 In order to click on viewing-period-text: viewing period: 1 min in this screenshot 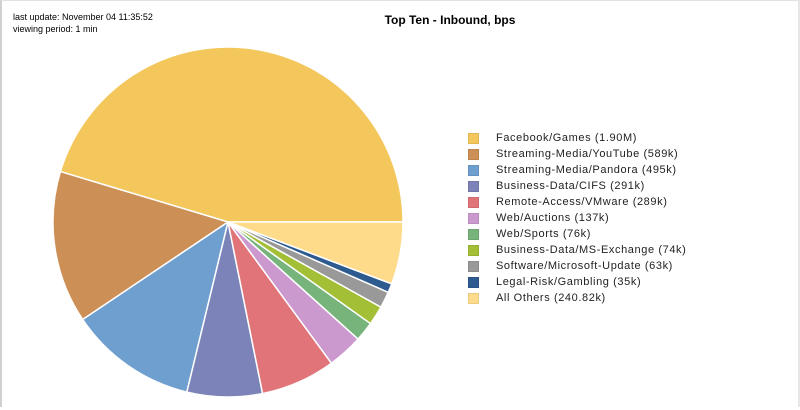, I will do `click(55, 29)`.